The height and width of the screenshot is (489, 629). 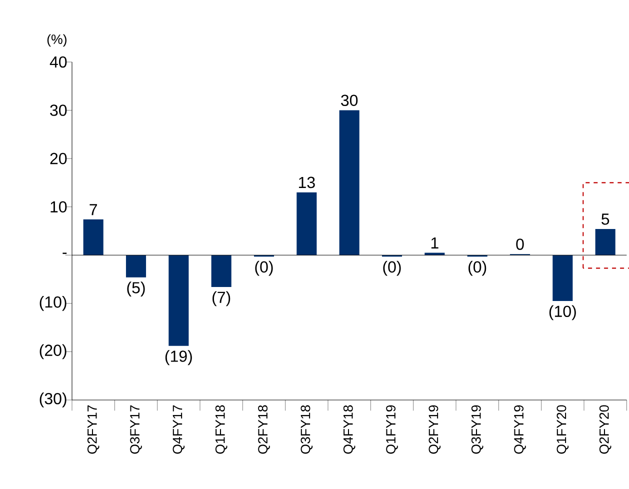 What do you see at coordinates (606, 219) in the screenshot?
I see `data-label: 5` at bounding box center [606, 219].